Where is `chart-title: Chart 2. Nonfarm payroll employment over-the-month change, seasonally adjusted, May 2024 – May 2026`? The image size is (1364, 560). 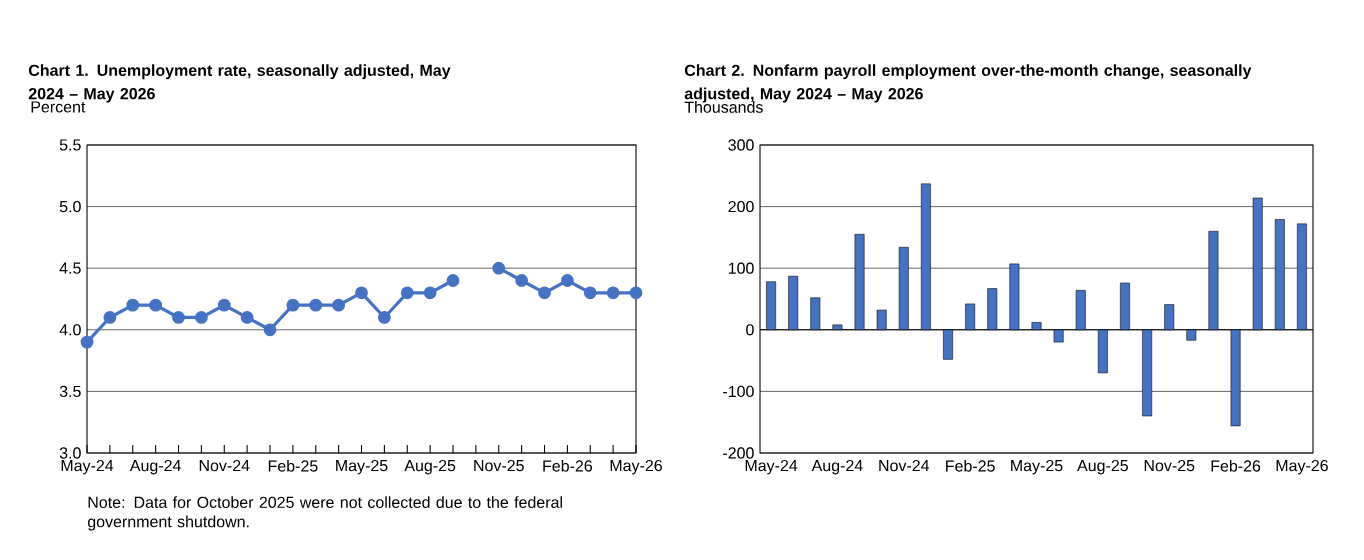 chart-title: Chart 2. Nonfarm payroll employment over-the-month change, seasonally adjusted, May 2024 – May 2026 is located at coordinates (968, 83).